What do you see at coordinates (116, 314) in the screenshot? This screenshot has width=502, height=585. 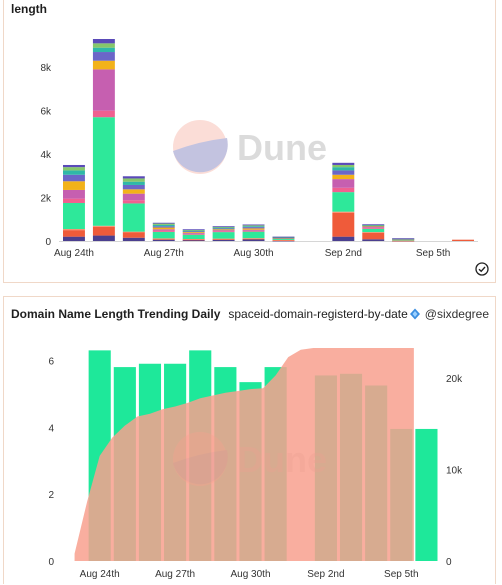 I see `chart-title-text: Domain Name Length Trending Daily` at bounding box center [116, 314].